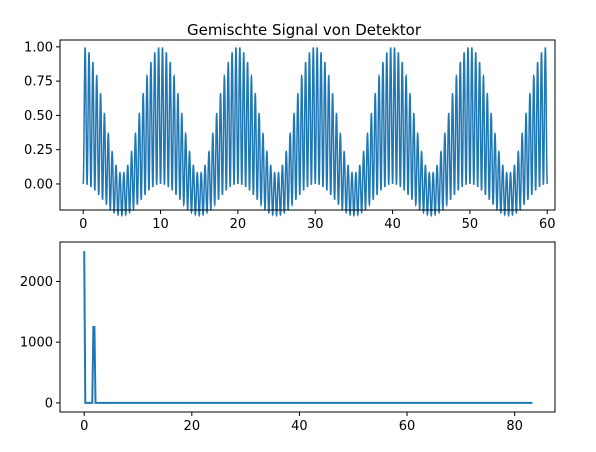 The width and height of the screenshot is (596, 452). I want to click on top-x-tick-label: 60, so click(547, 224).